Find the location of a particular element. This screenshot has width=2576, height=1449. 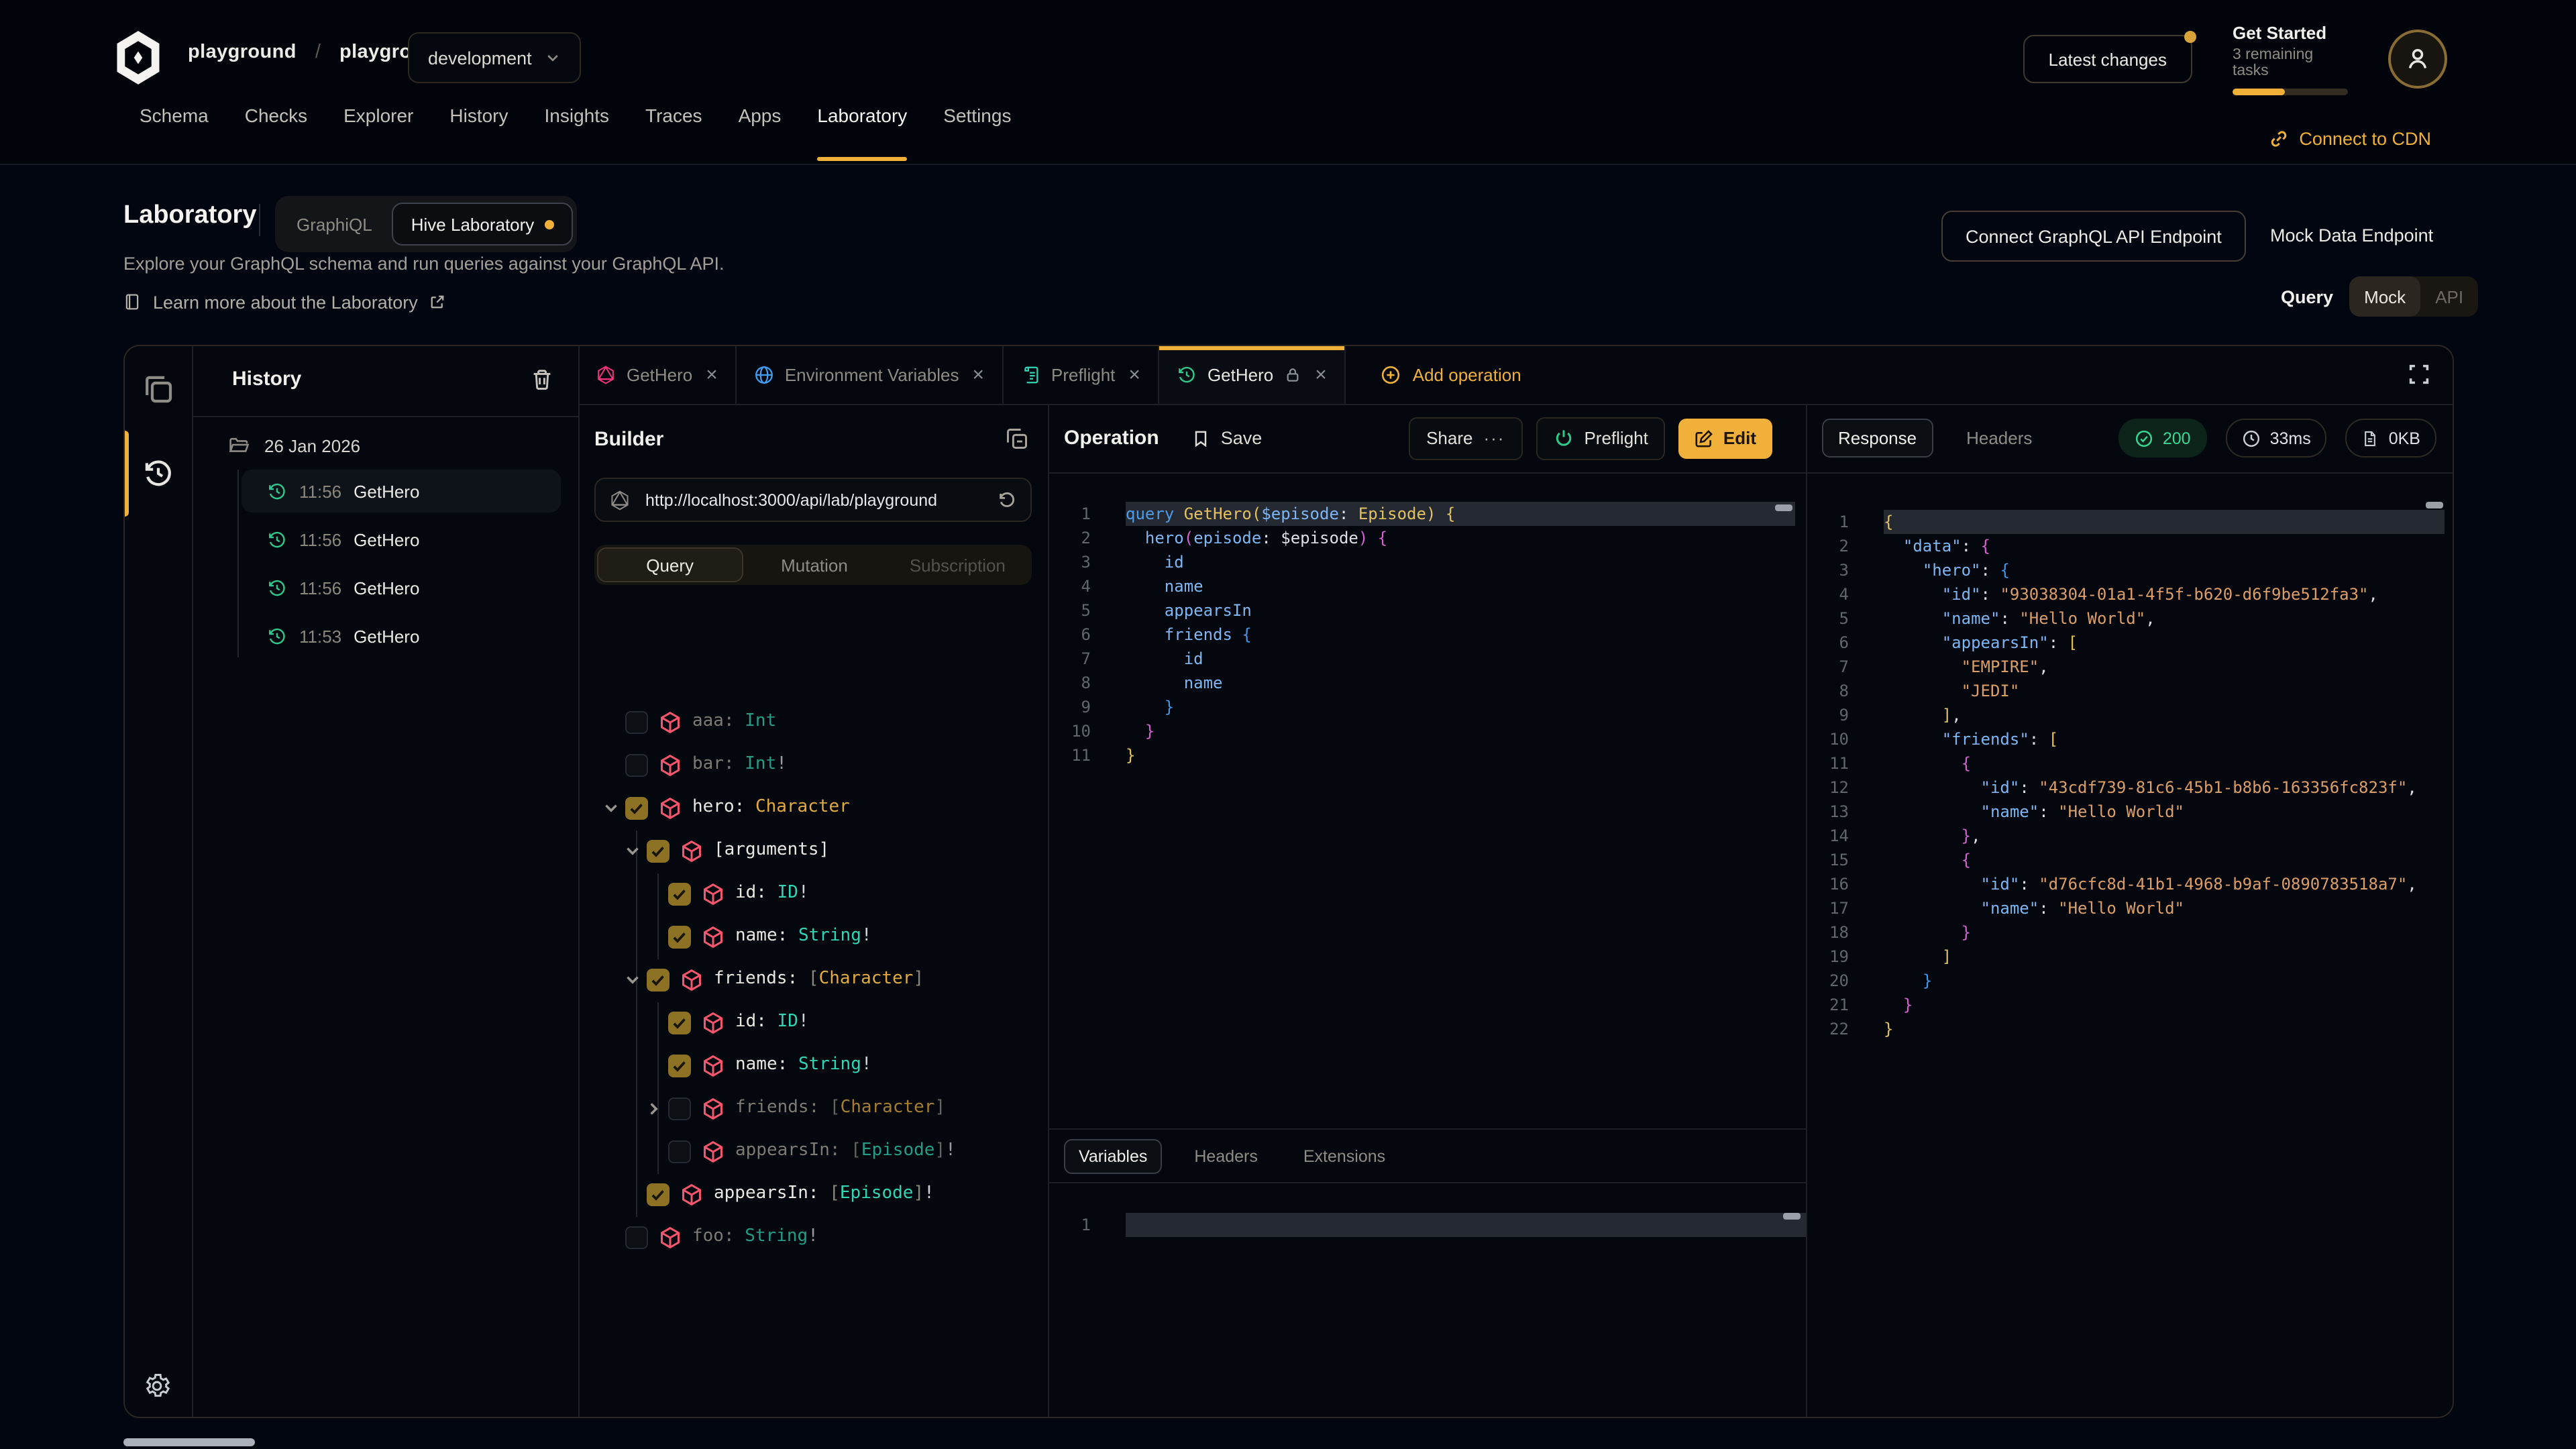

current-line-highlight is located at coordinates (1466, 1225).